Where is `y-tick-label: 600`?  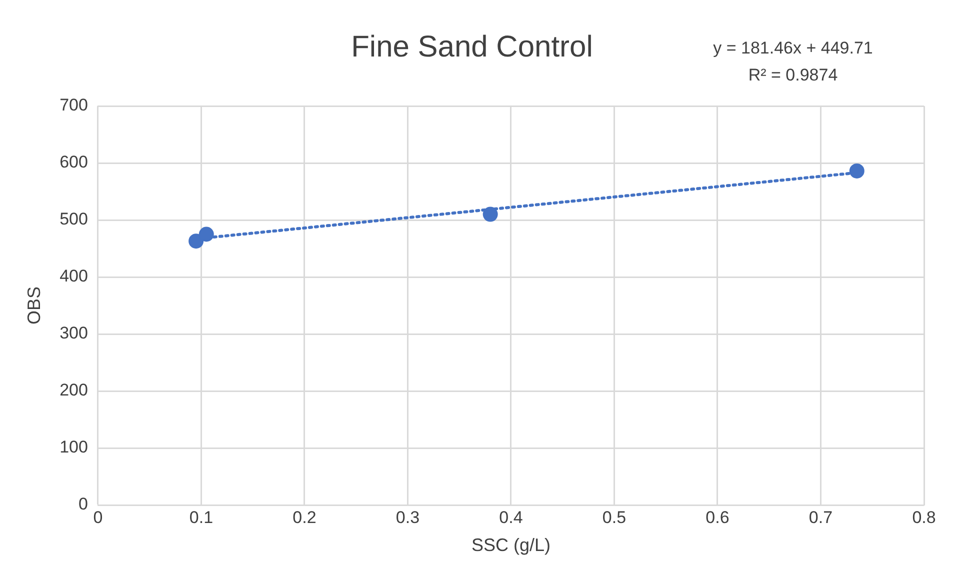 y-tick-label: 600 is located at coordinates (74, 162).